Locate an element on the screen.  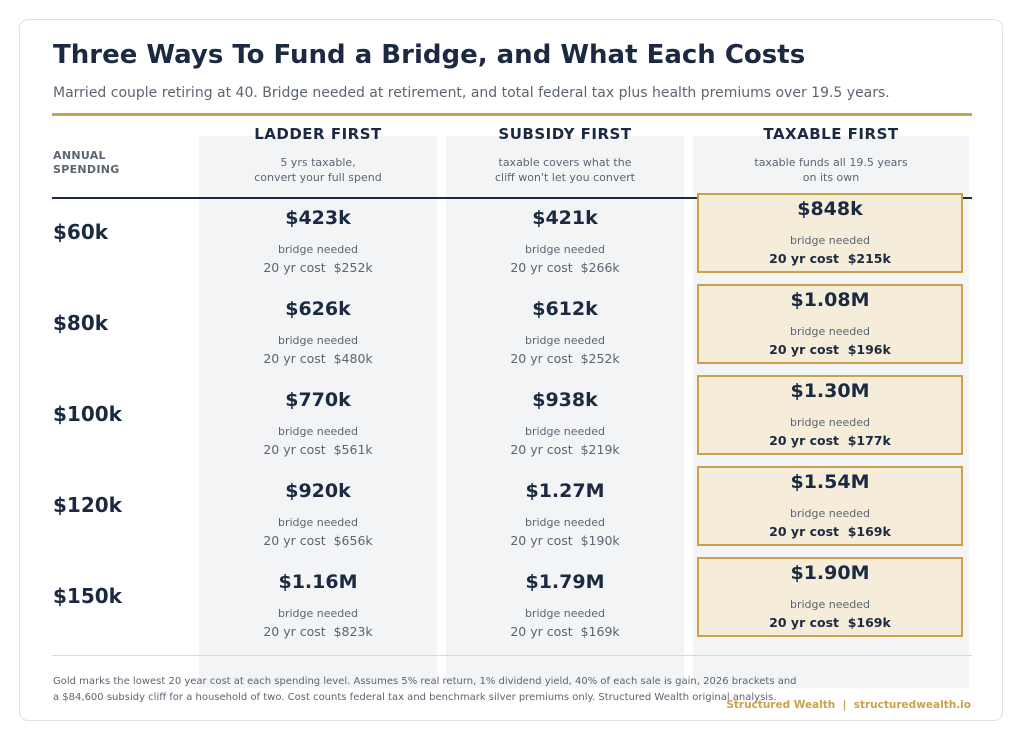
cell-subsidy-first: $938k bridge needed 20 yr cost $219k is located at coordinates (565, 424).